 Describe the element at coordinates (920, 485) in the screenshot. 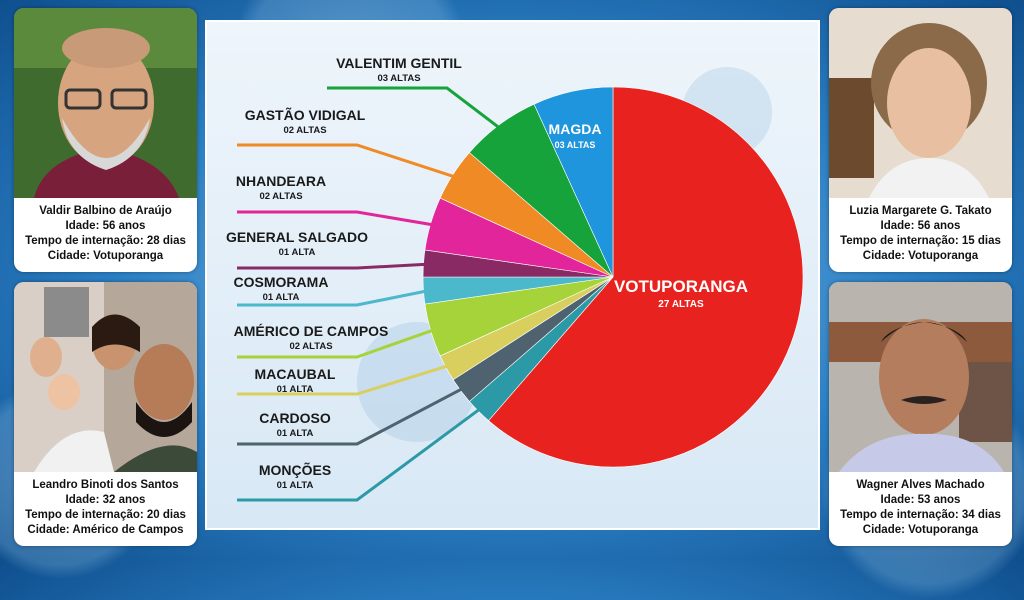

I see `patient-name: Wagner Alves Machado` at that location.